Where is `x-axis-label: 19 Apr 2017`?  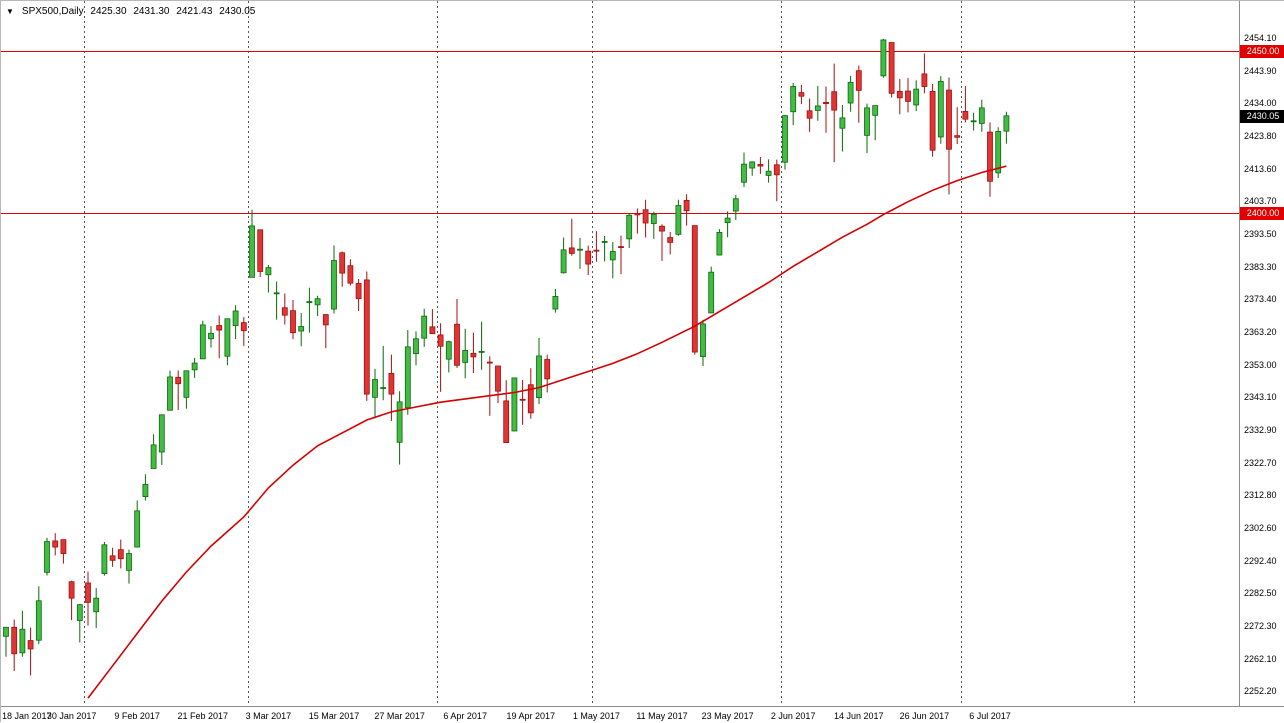 x-axis-label: 19 Apr 2017 is located at coordinates (531, 716).